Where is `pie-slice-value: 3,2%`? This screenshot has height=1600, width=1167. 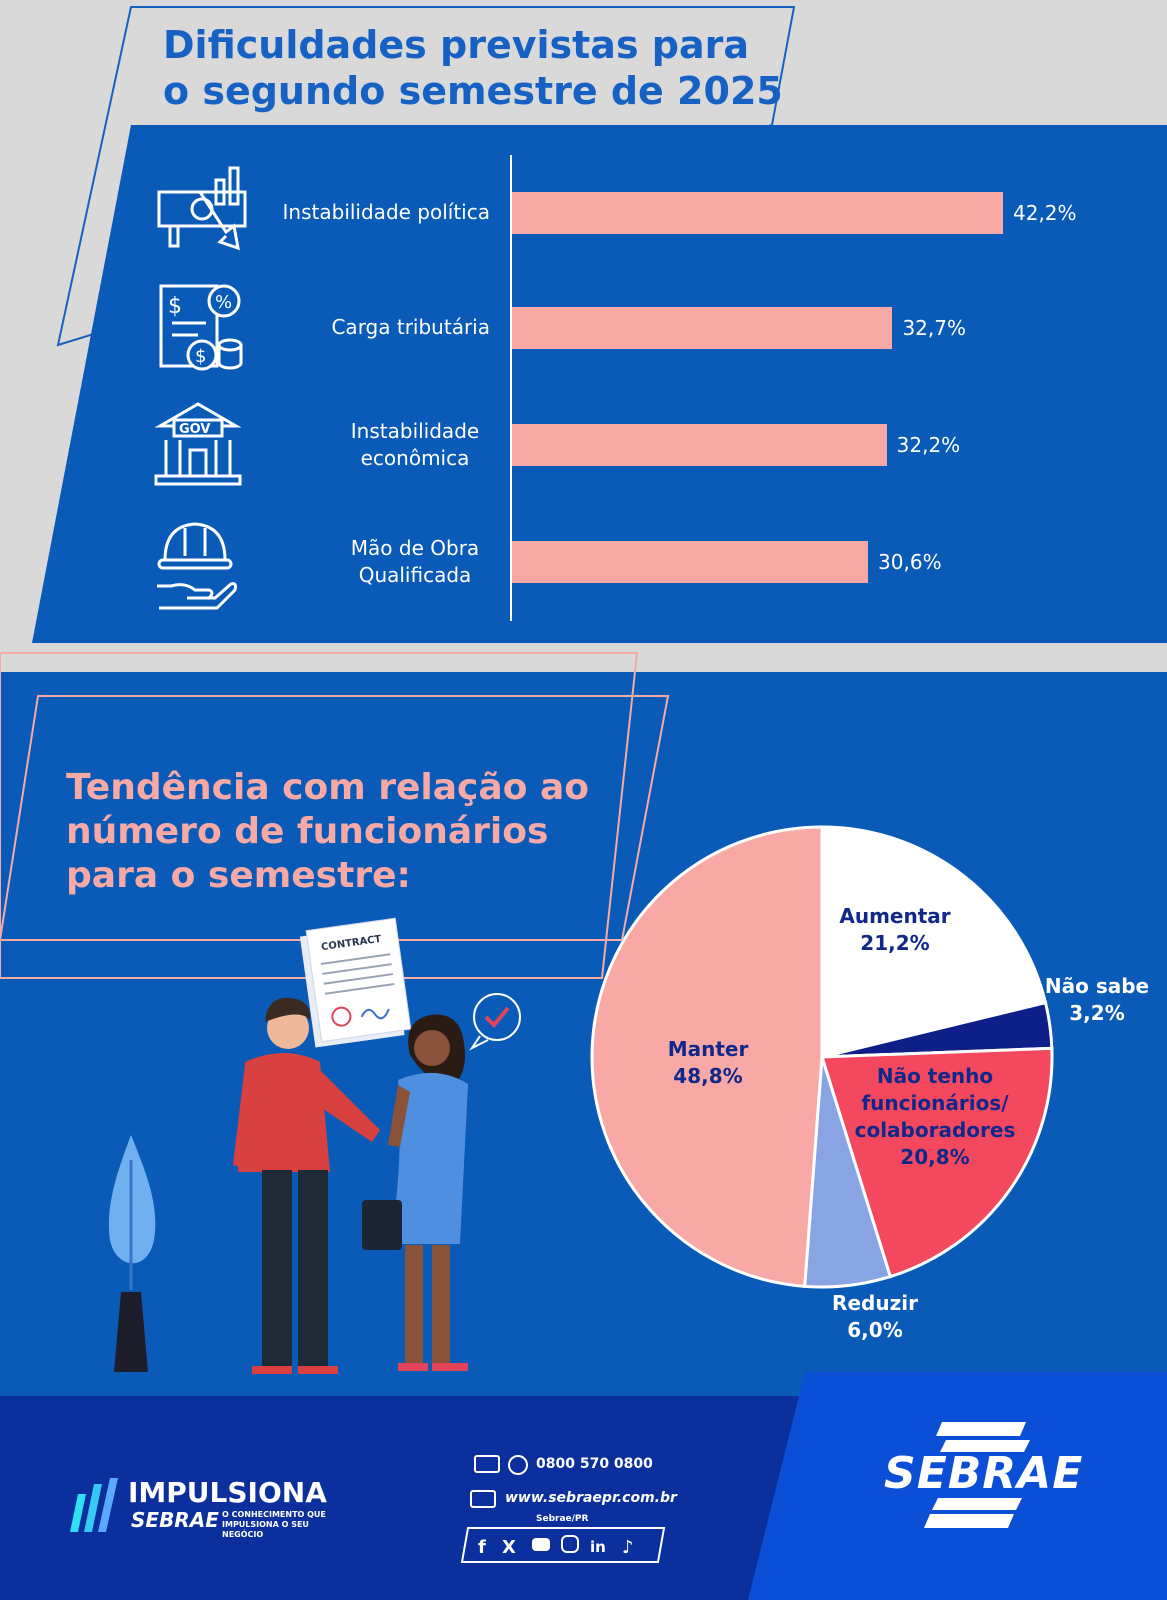
pie-slice-value: 3,2% is located at coordinates (1097, 1013).